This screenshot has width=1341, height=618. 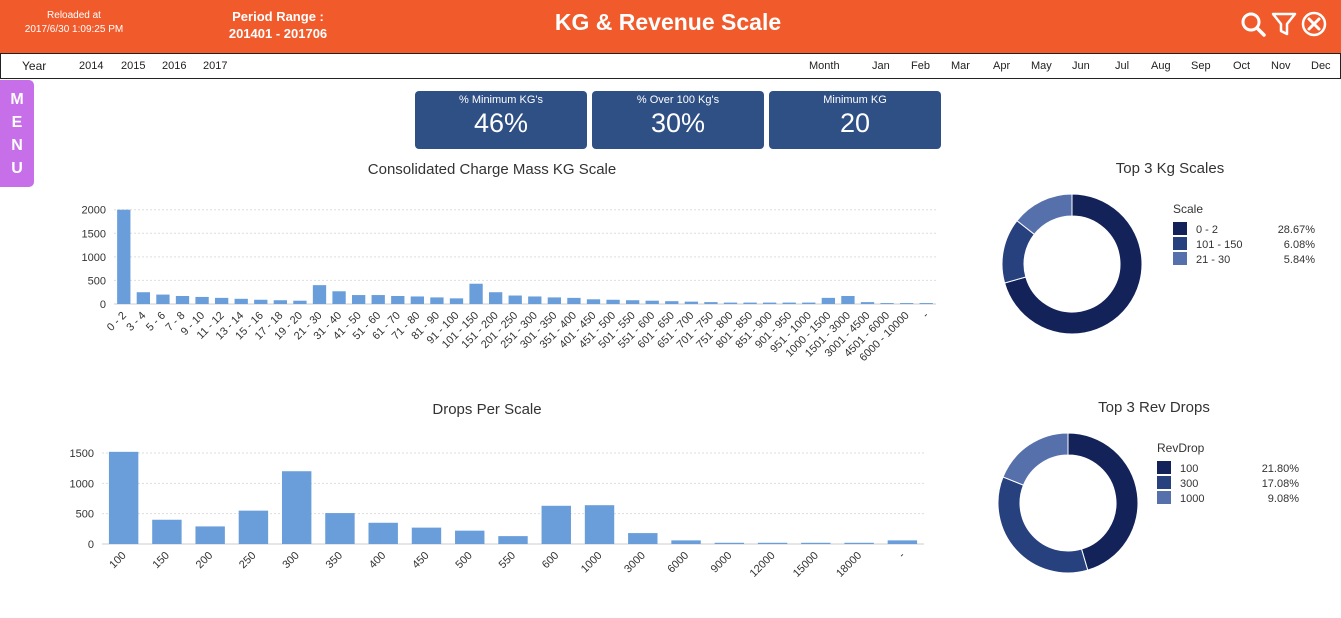 I want to click on menu-letter: N, so click(x=17, y=145).